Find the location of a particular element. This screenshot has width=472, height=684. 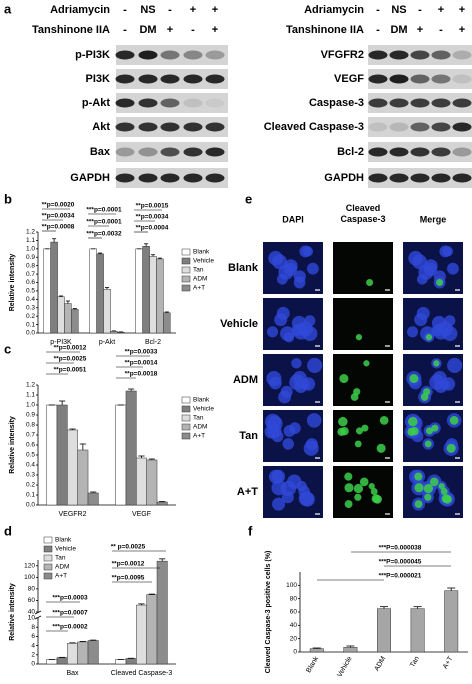

micrograph is located at coordinates (363, 268).